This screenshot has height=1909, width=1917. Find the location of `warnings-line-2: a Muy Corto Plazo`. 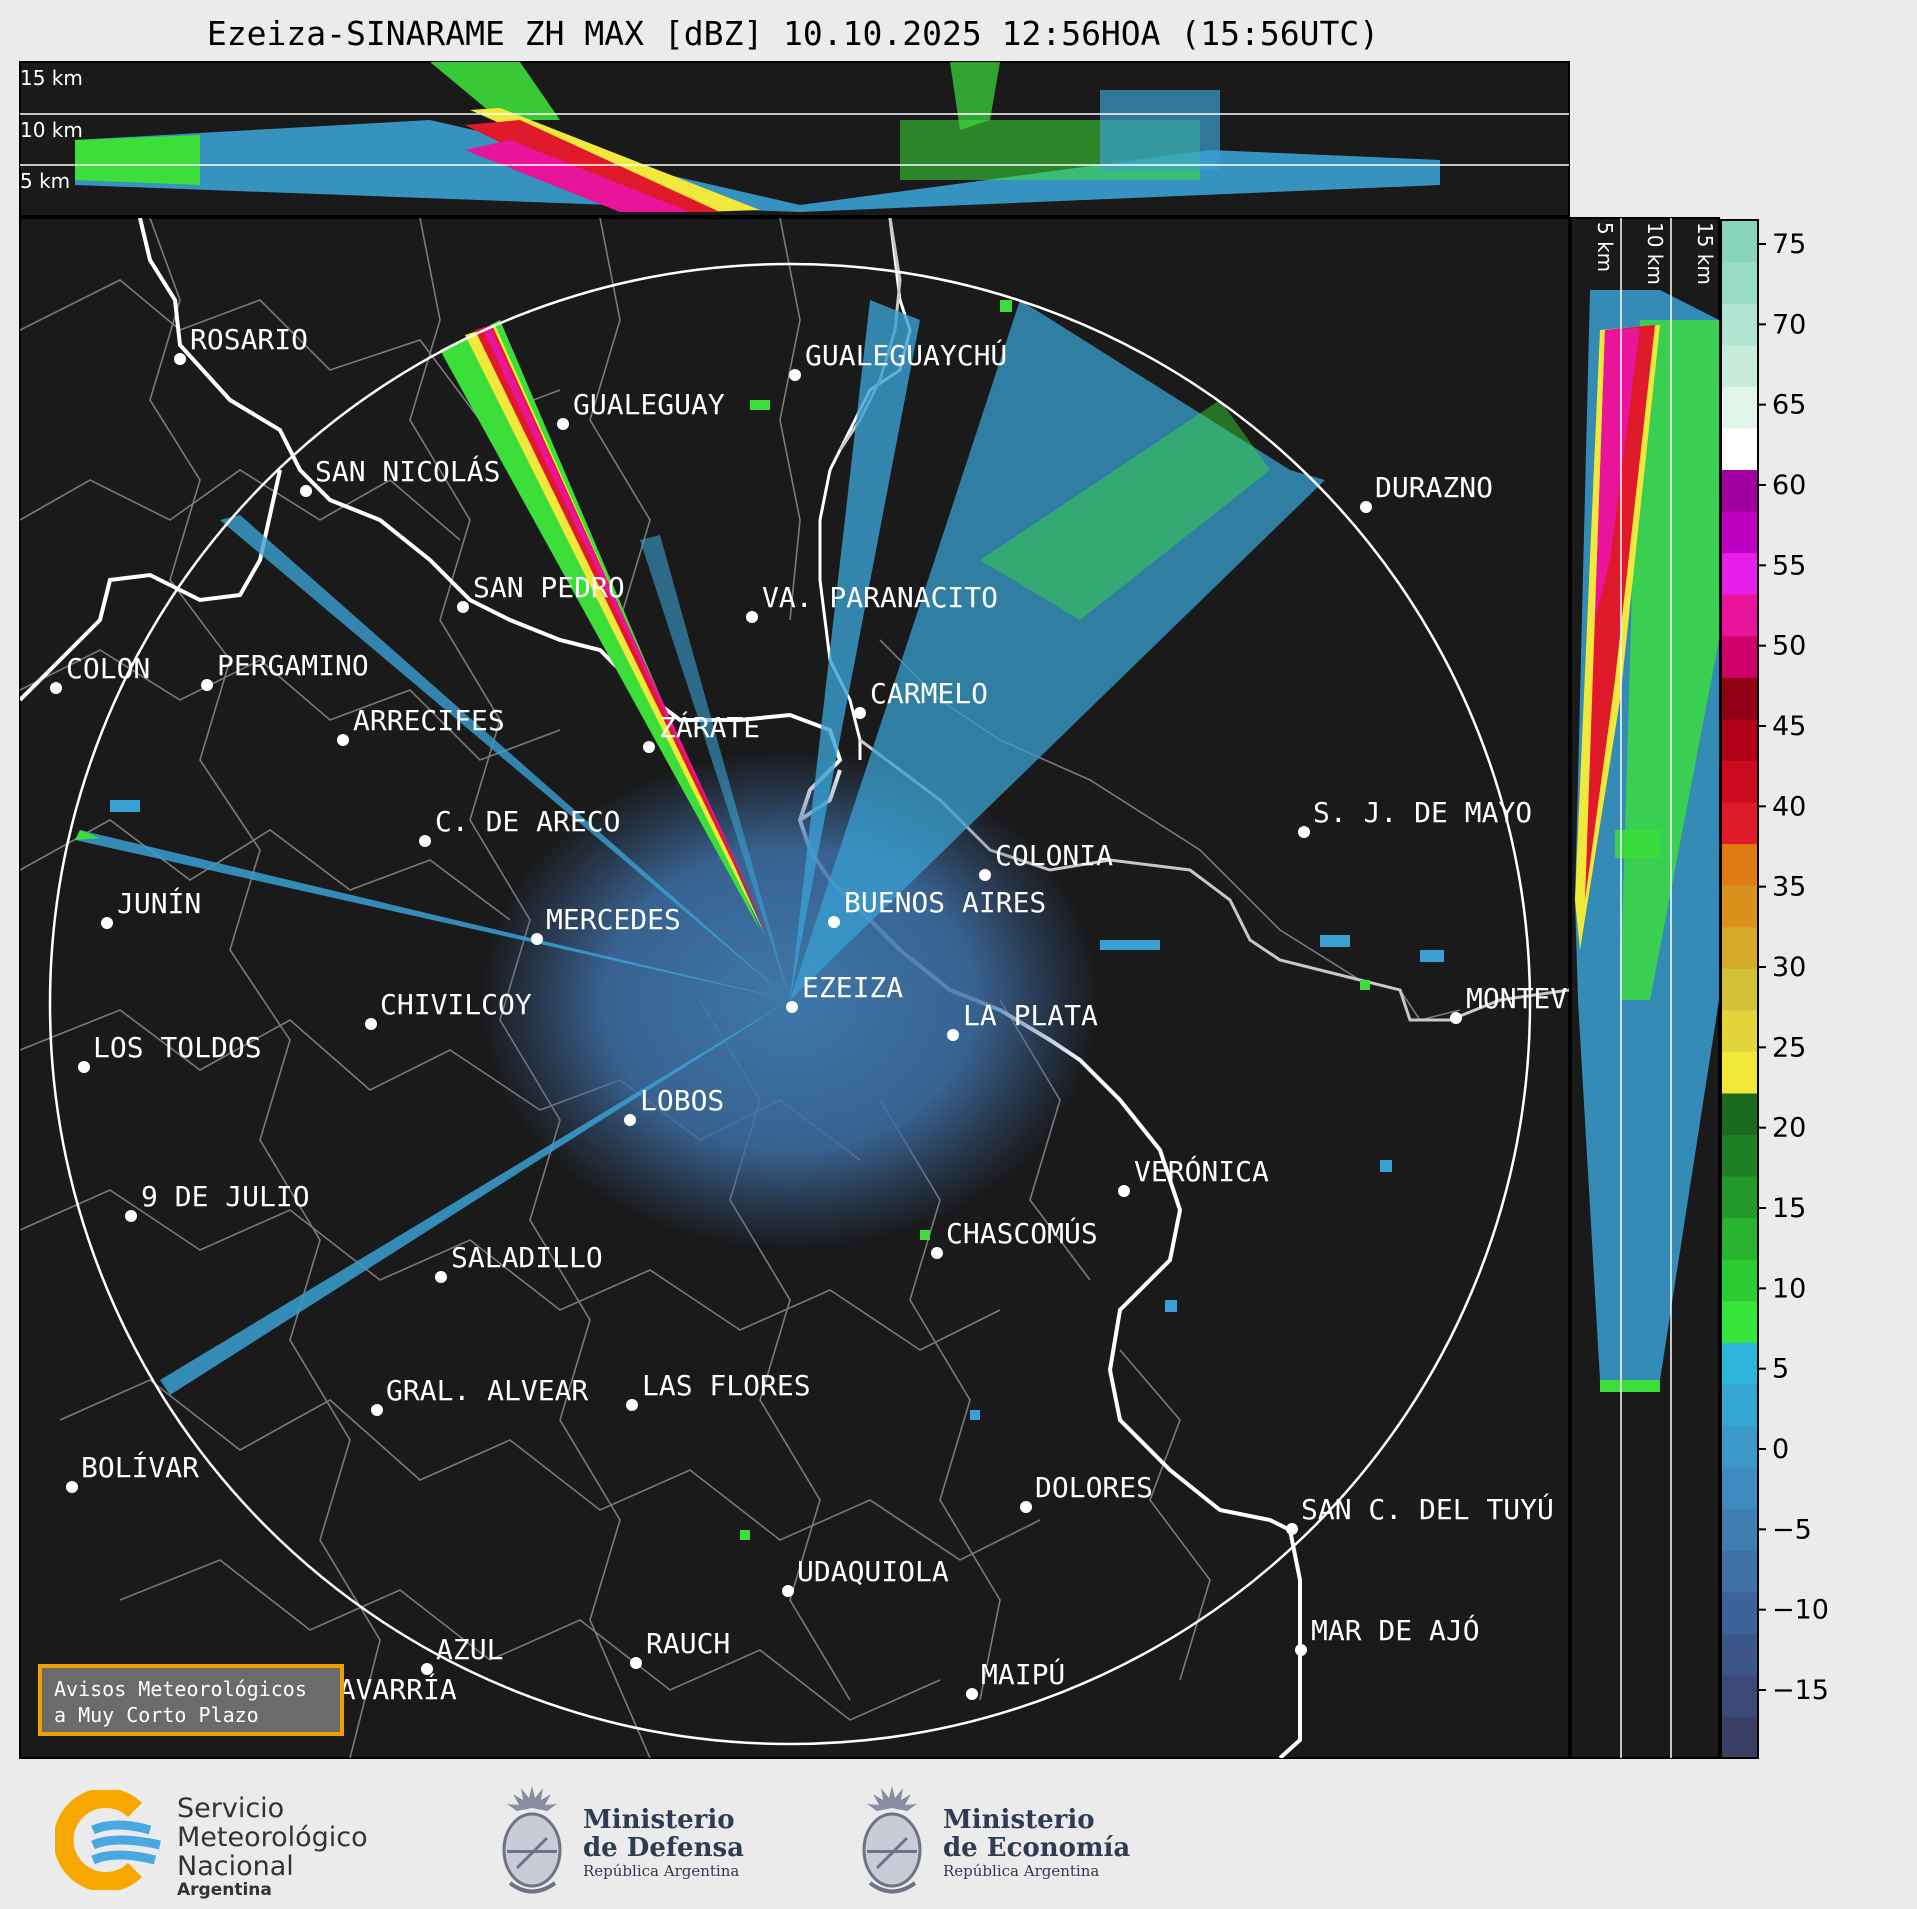

warnings-line-2: a Muy Corto Plazo is located at coordinates (156, 1715).